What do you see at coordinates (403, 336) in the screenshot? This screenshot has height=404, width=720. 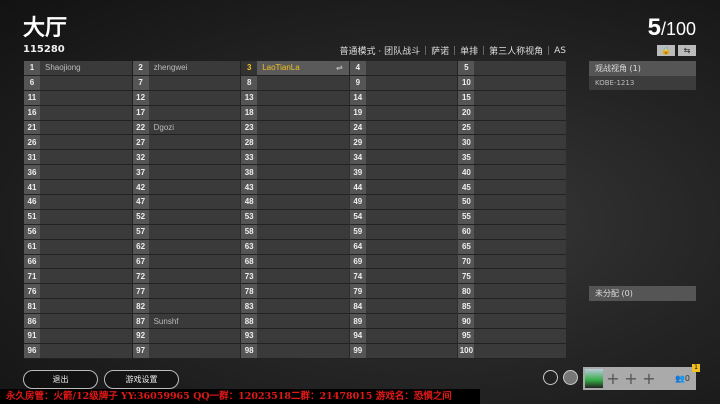 I see `slot-94: 94` at bounding box center [403, 336].